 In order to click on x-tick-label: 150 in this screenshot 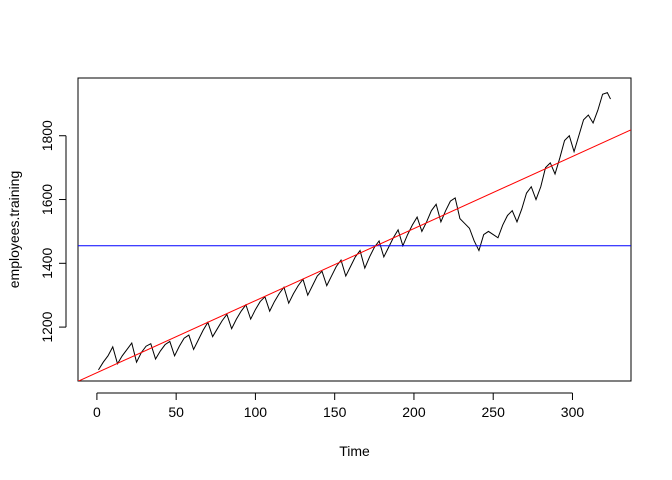, I will do `click(335, 412)`.